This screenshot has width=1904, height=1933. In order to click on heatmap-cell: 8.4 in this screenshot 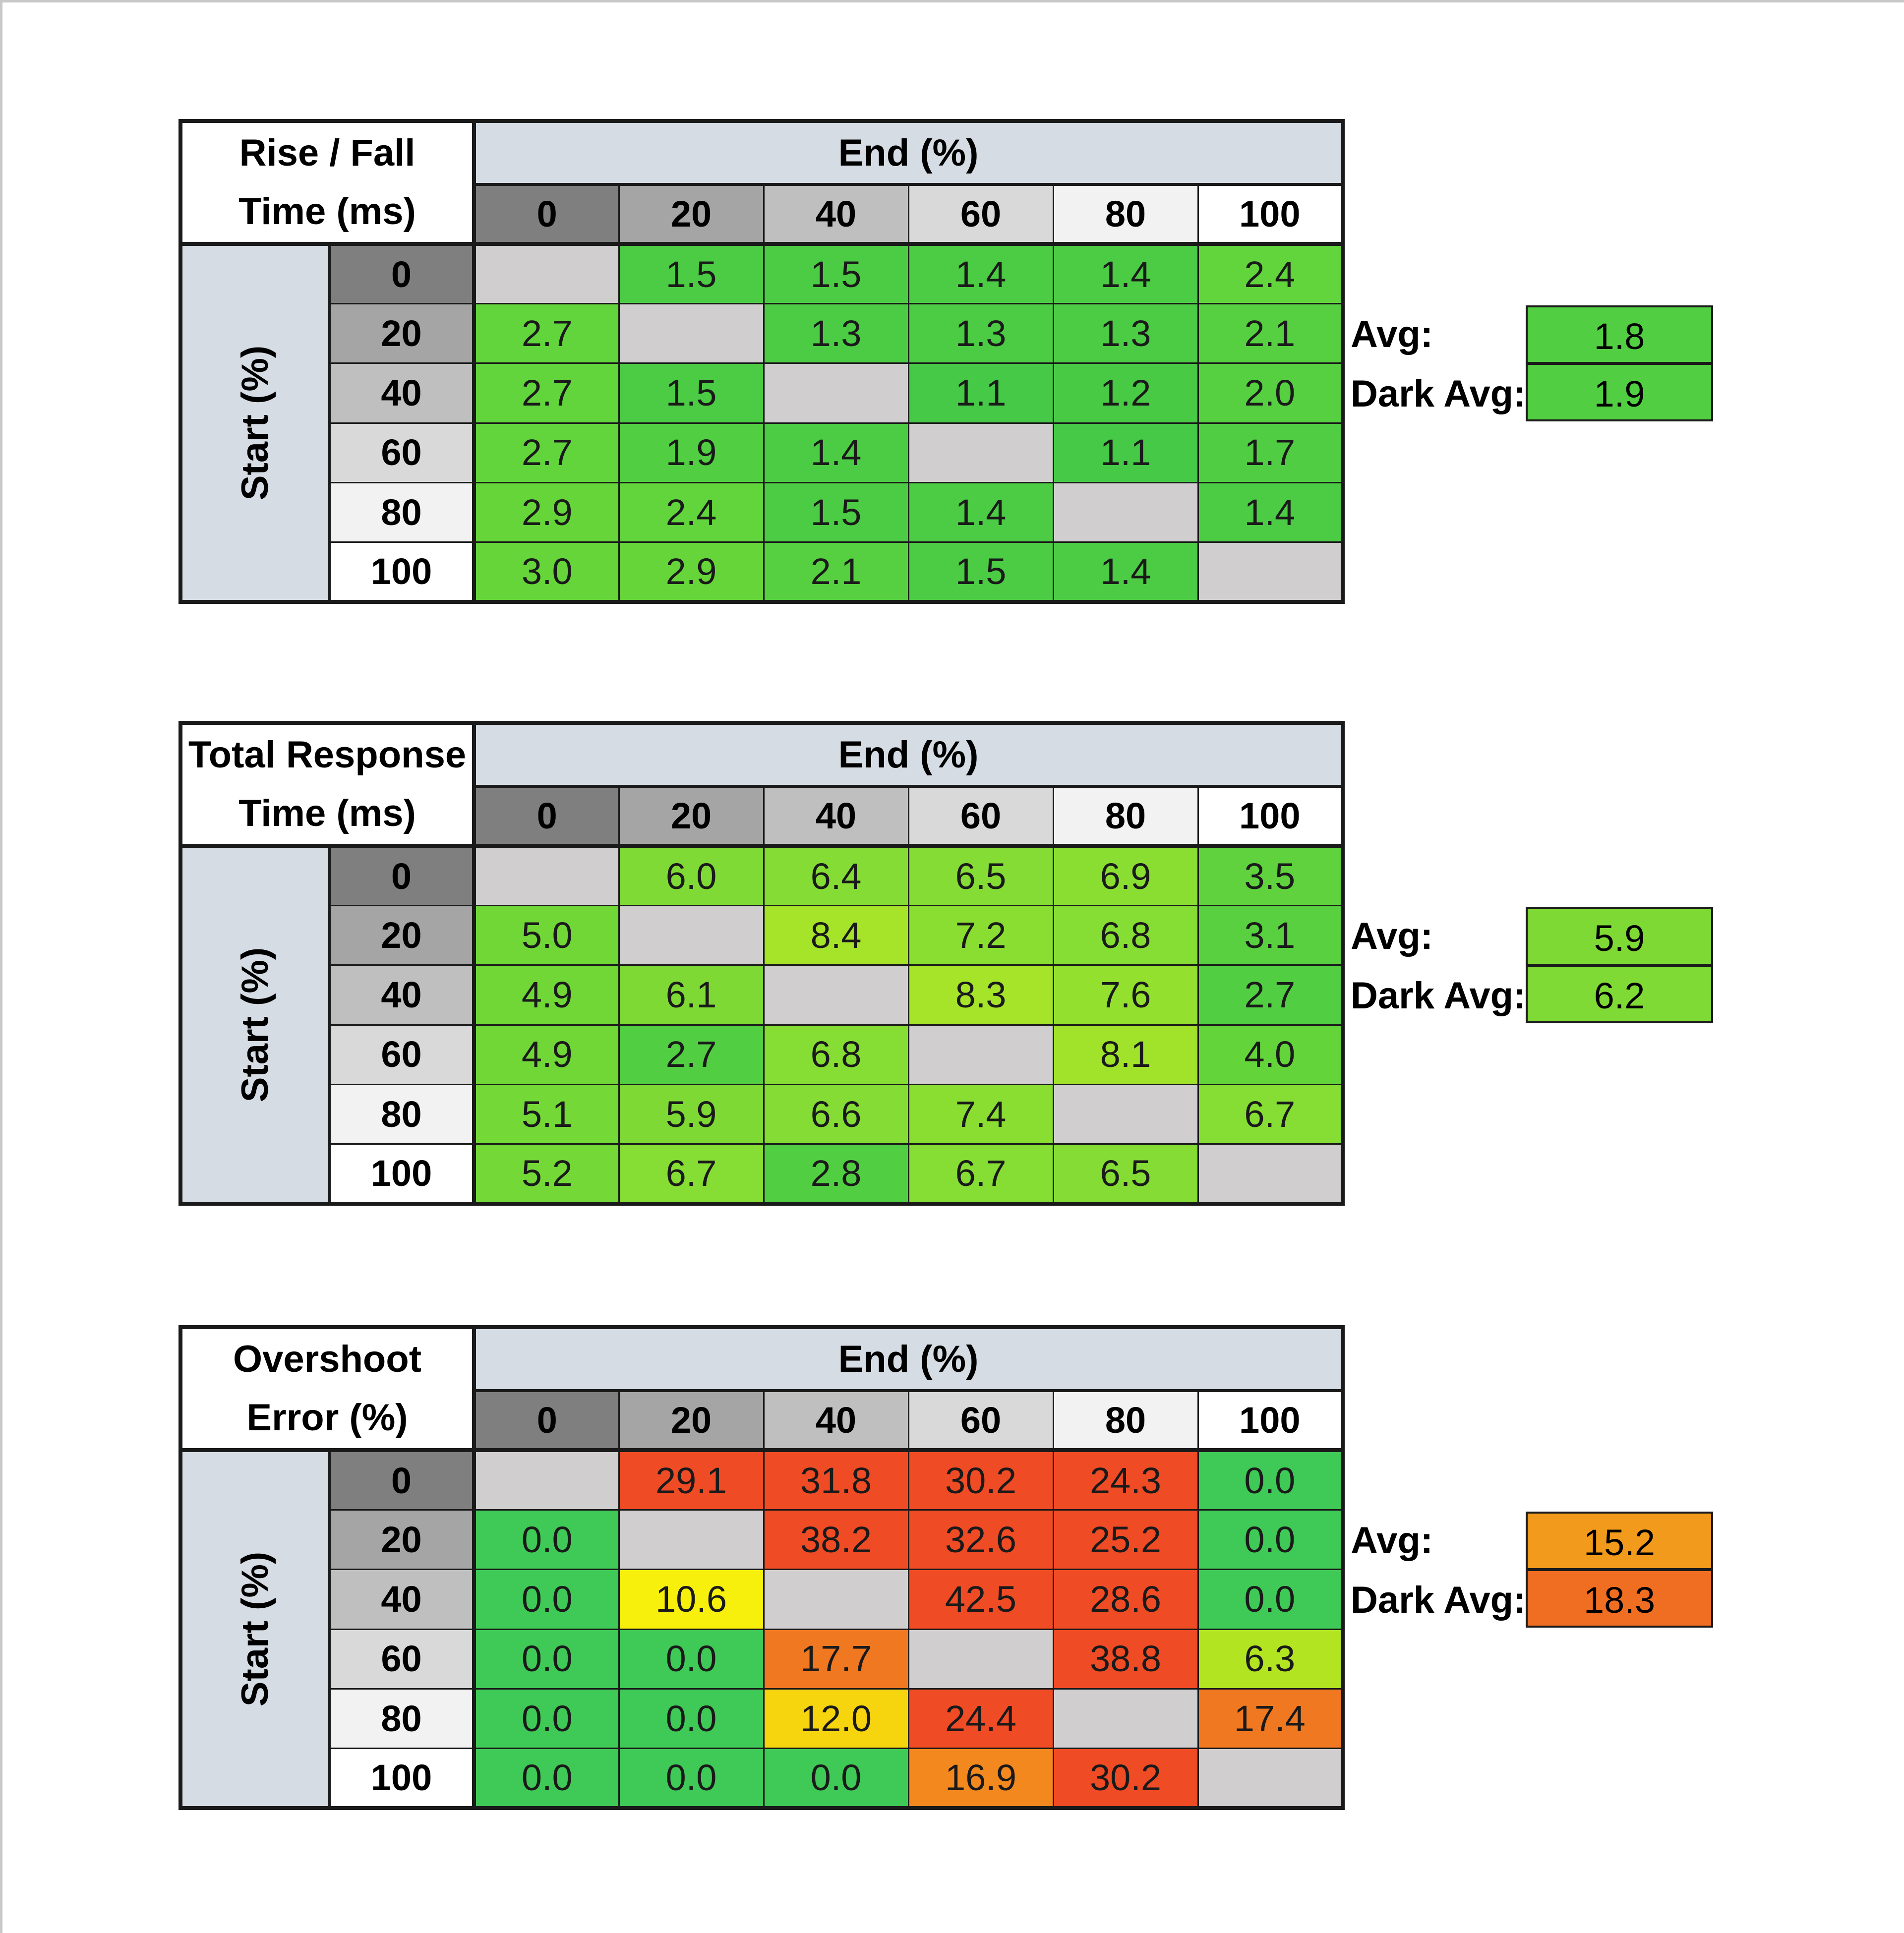, I will do `click(836, 936)`.